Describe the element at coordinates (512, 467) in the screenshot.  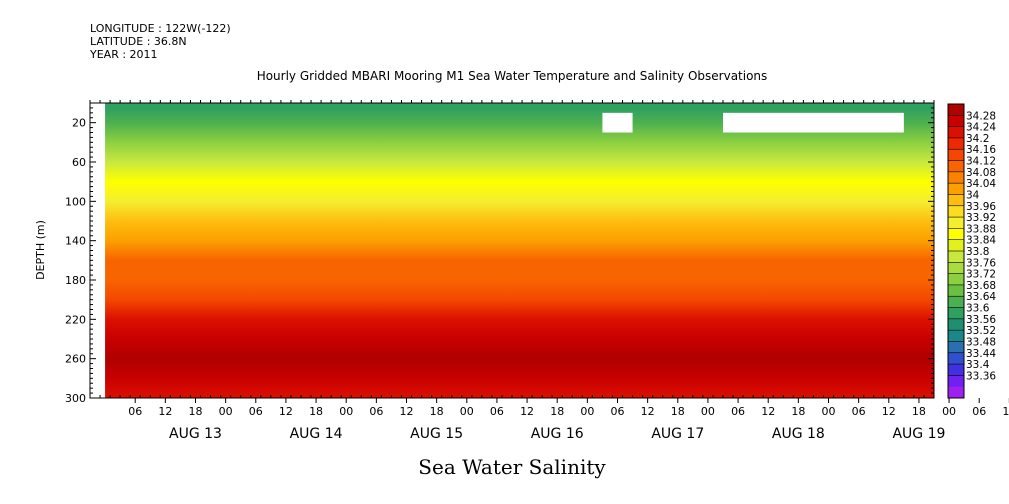
I see `x-axis-label: Sea Water Salinity` at that location.